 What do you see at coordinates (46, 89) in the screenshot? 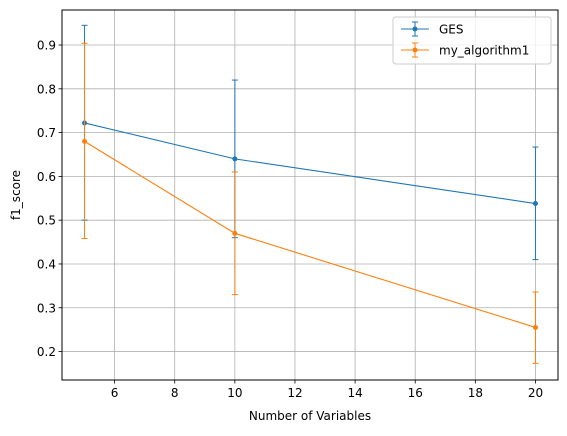
I see `y-tick-label: 0.8` at bounding box center [46, 89].